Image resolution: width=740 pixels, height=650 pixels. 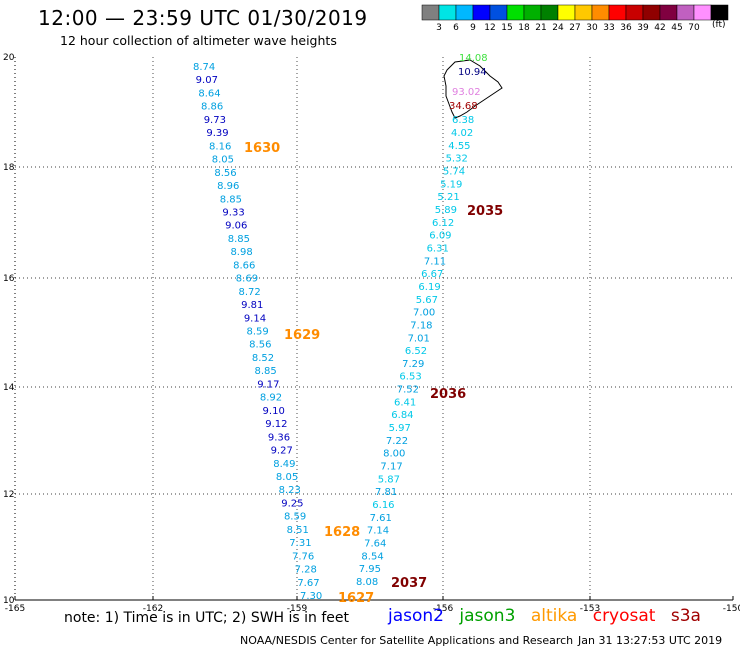 What do you see at coordinates (439, 28) in the screenshot?
I see `color-scale-tick-label: 3` at bounding box center [439, 28].